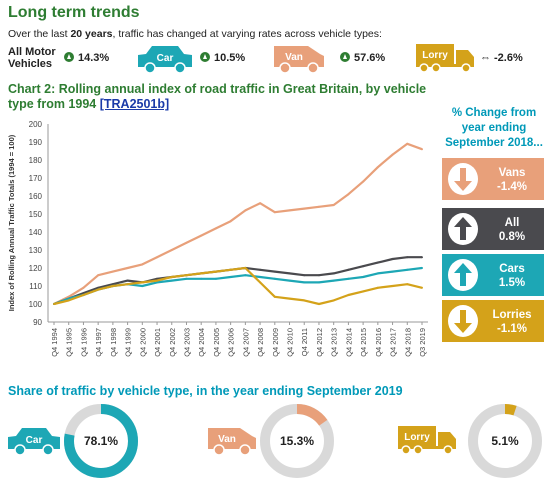 This screenshot has width=550, height=482. I want to click on y-tick-label: 180, so click(36, 160).